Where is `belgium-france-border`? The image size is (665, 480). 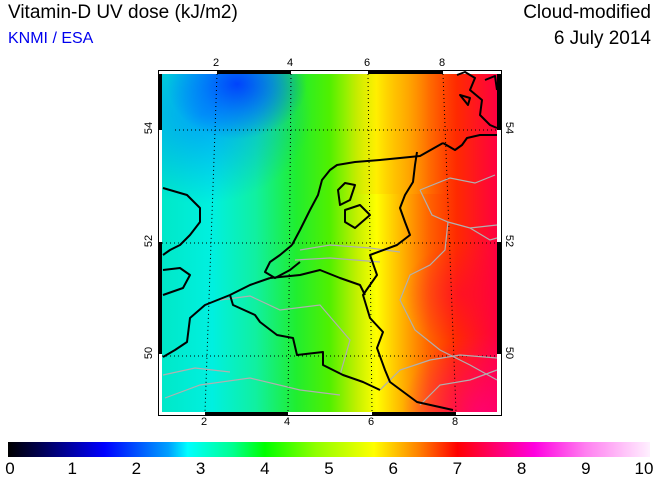 belgium-france-border is located at coordinates (305, 342).